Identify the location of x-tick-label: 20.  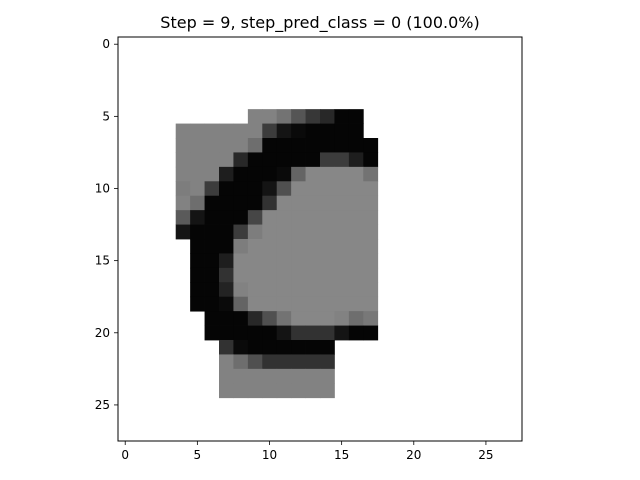
(413, 455).